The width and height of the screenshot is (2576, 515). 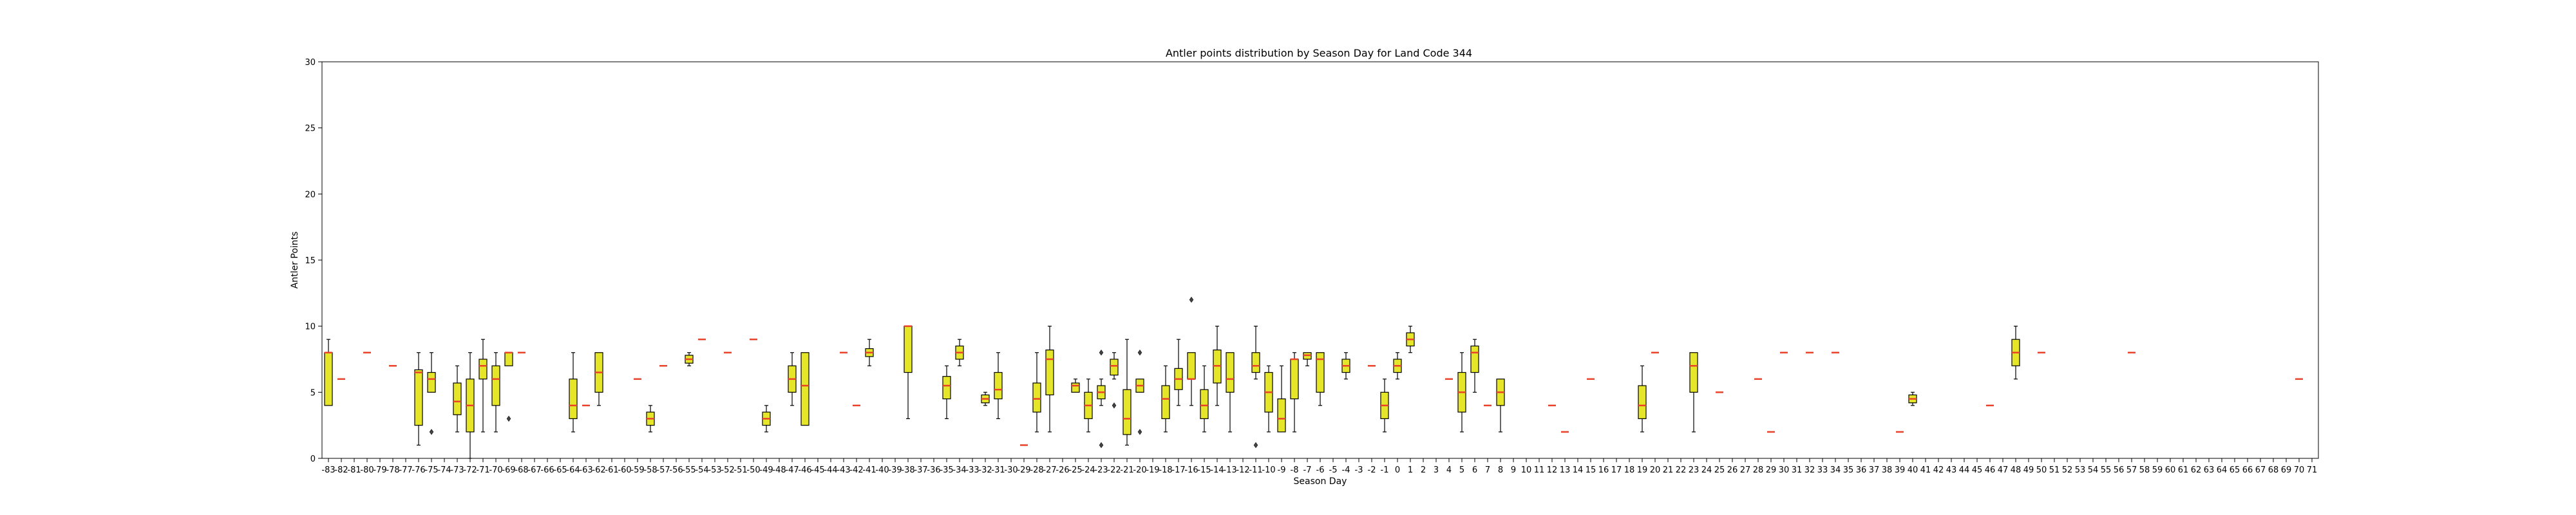 What do you see at coordinates (1346, 470) in the screenshot?
I see `x-tick-label: -4` at bounding box center [1346, 470].